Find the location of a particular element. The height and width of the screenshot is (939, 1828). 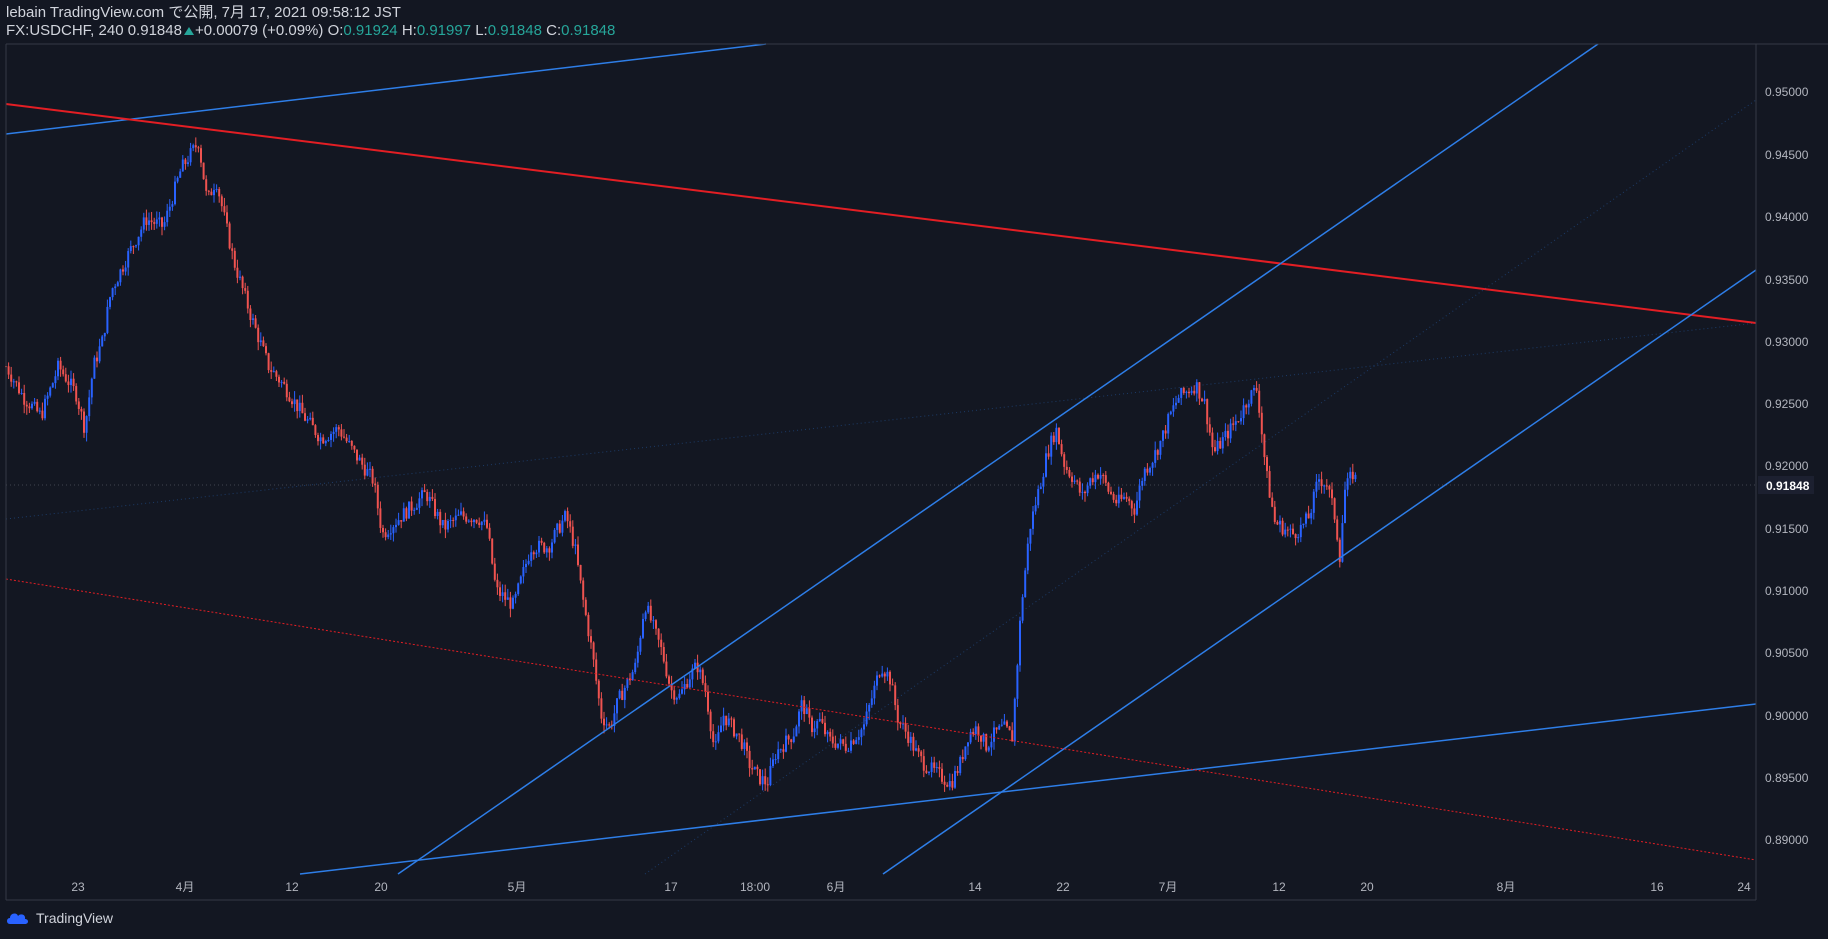

tradingview-brand: TradingView is located at coordinates (75, 918).